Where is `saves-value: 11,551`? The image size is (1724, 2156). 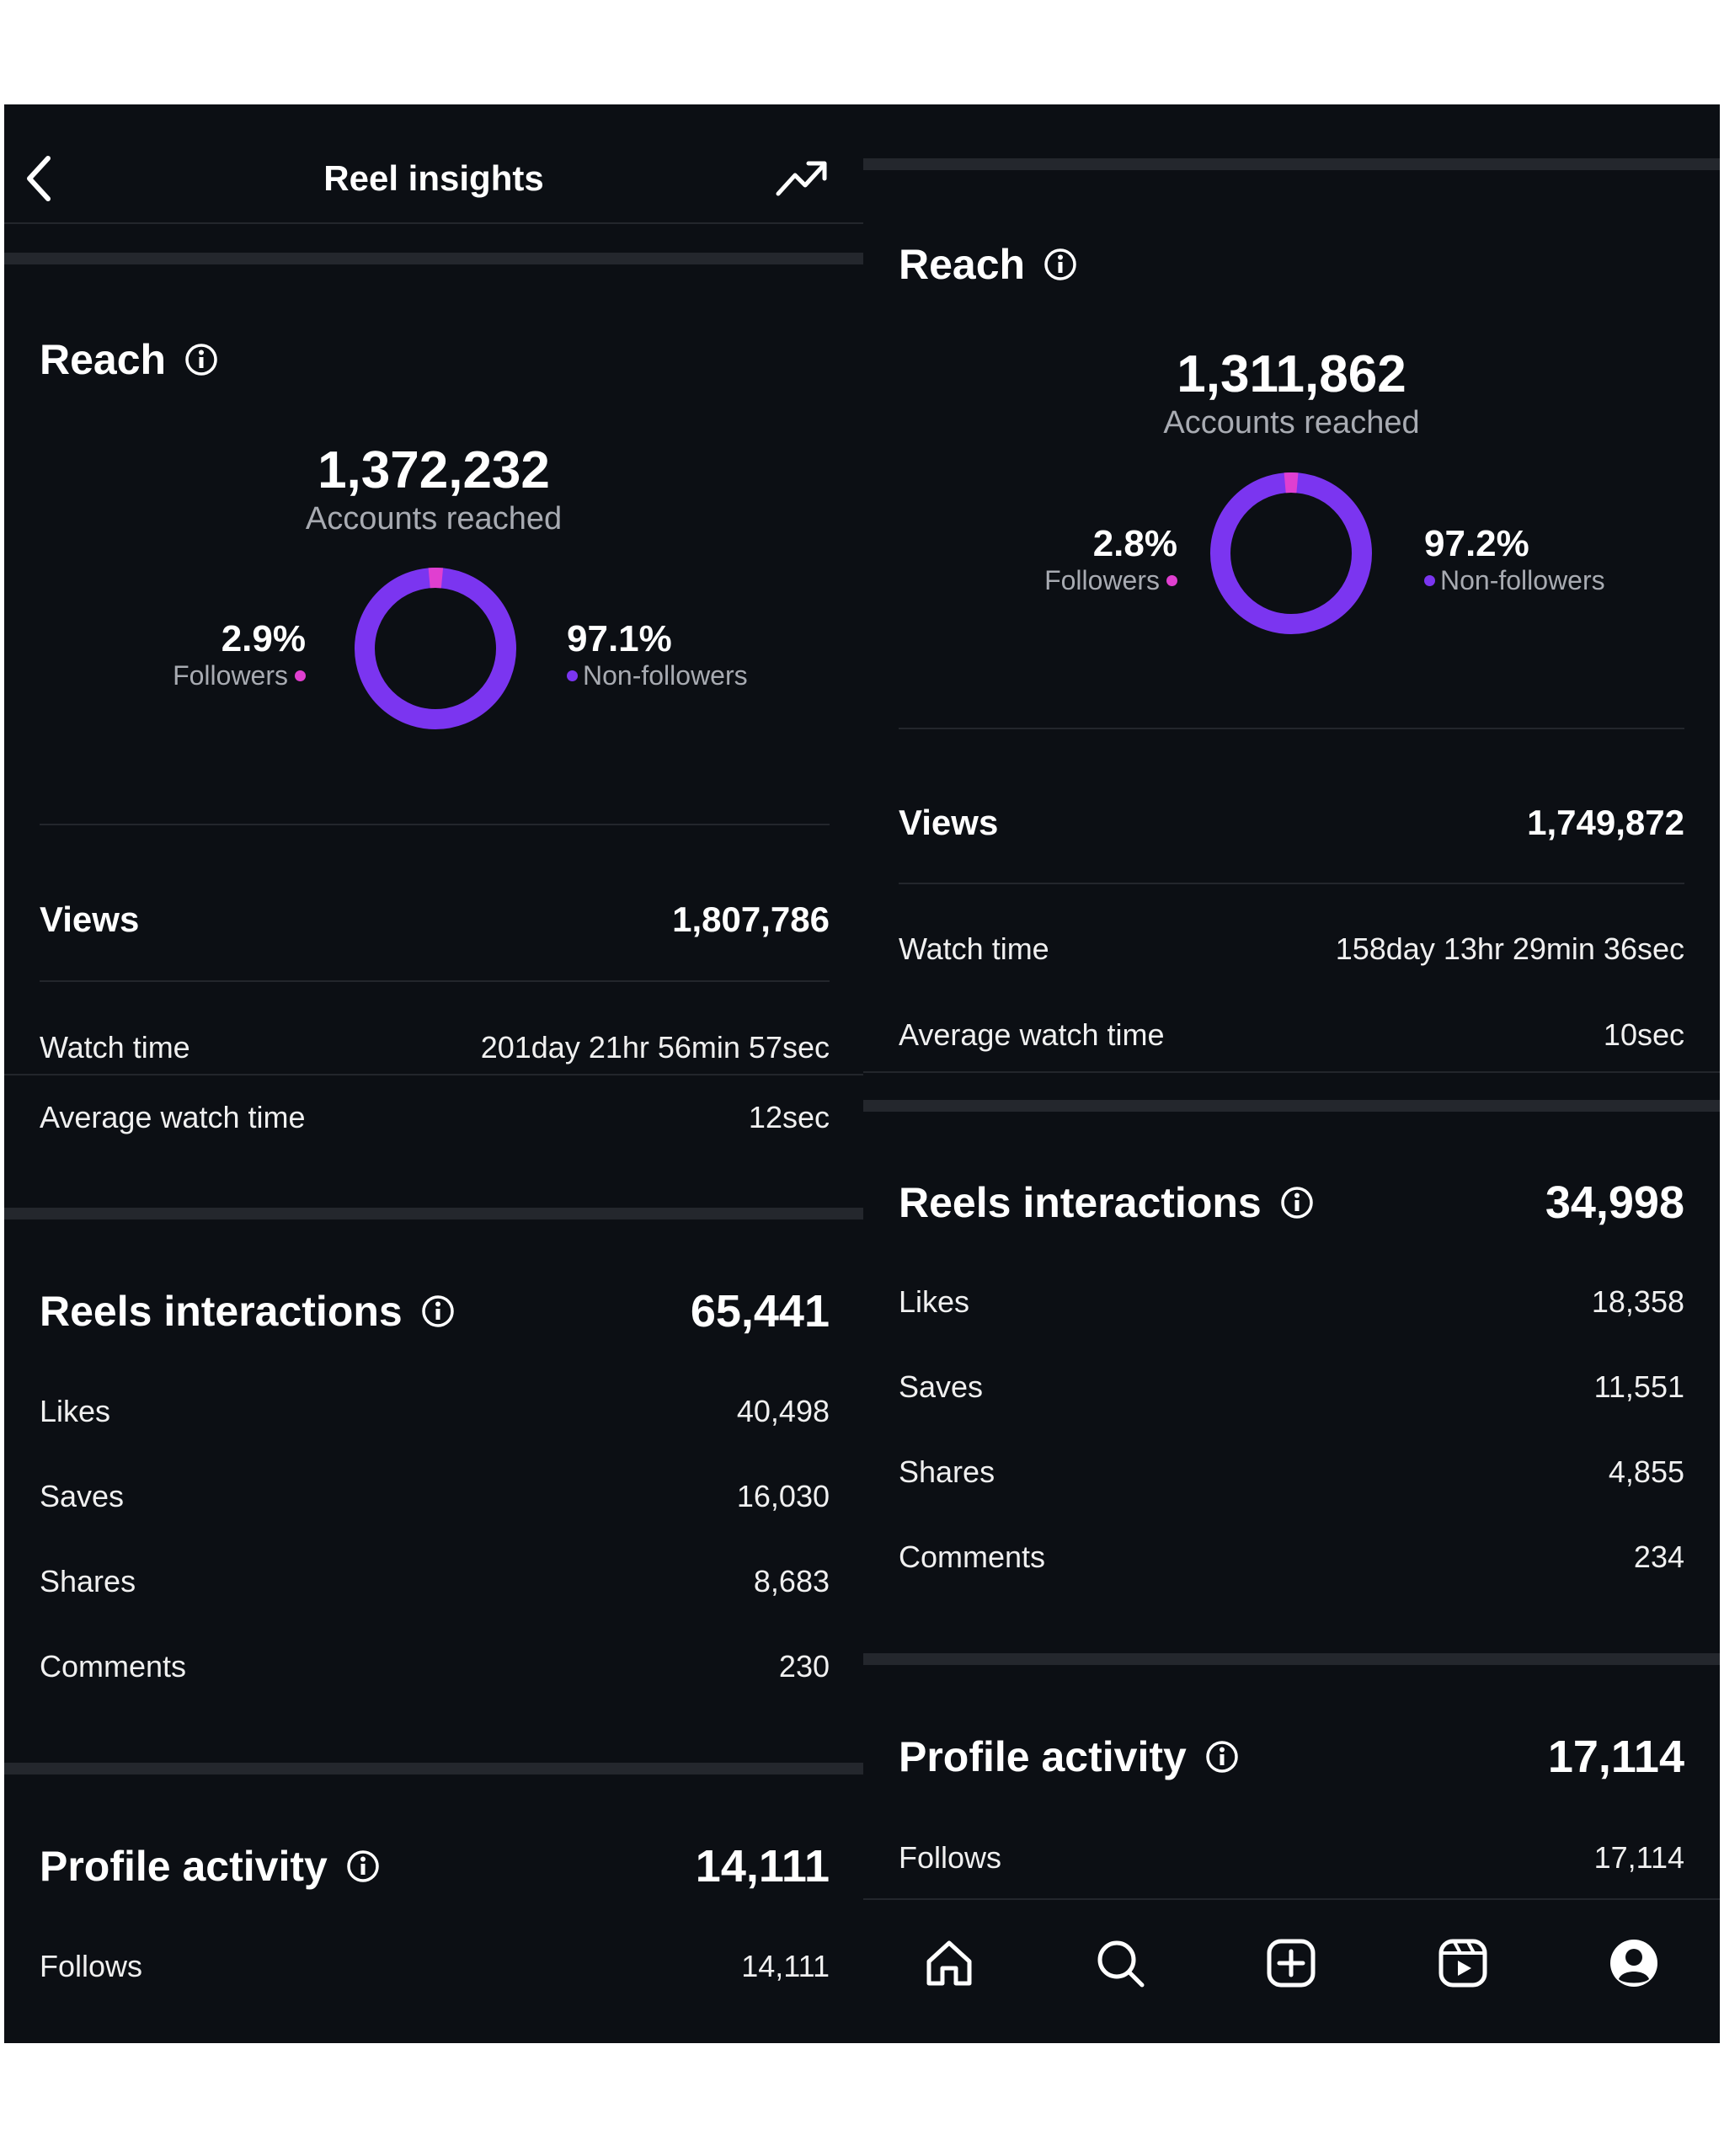 saves-value: 11,551 is located at coordinates (1638, 1386).